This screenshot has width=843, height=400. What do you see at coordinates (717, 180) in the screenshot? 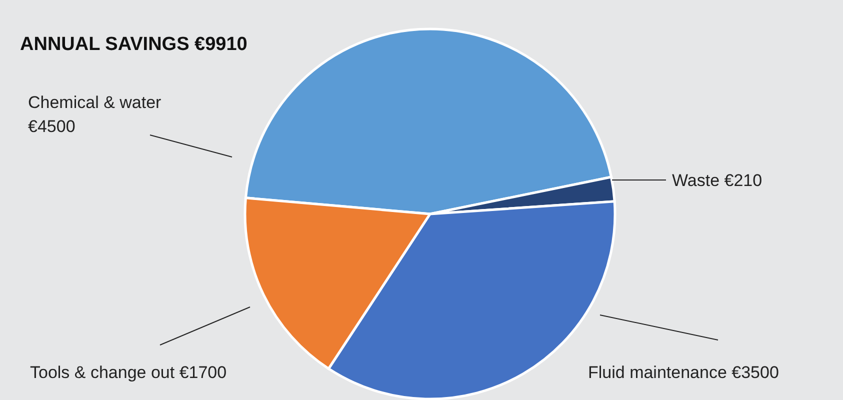
I see `slice-label: Waste €210` at bounding box center [717, 180].